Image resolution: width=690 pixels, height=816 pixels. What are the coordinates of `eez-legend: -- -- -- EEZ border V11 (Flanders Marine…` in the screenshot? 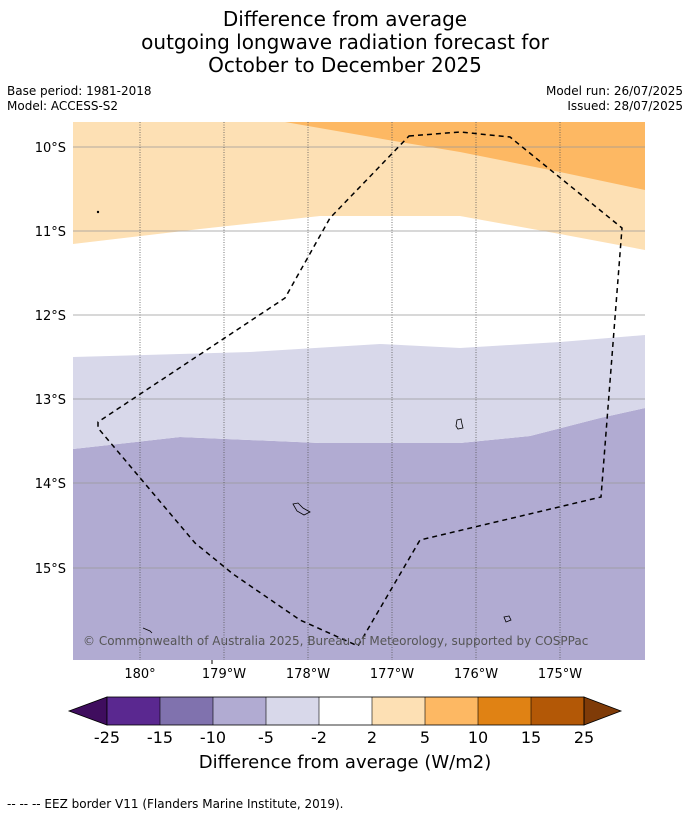 It's located at (175, 804).